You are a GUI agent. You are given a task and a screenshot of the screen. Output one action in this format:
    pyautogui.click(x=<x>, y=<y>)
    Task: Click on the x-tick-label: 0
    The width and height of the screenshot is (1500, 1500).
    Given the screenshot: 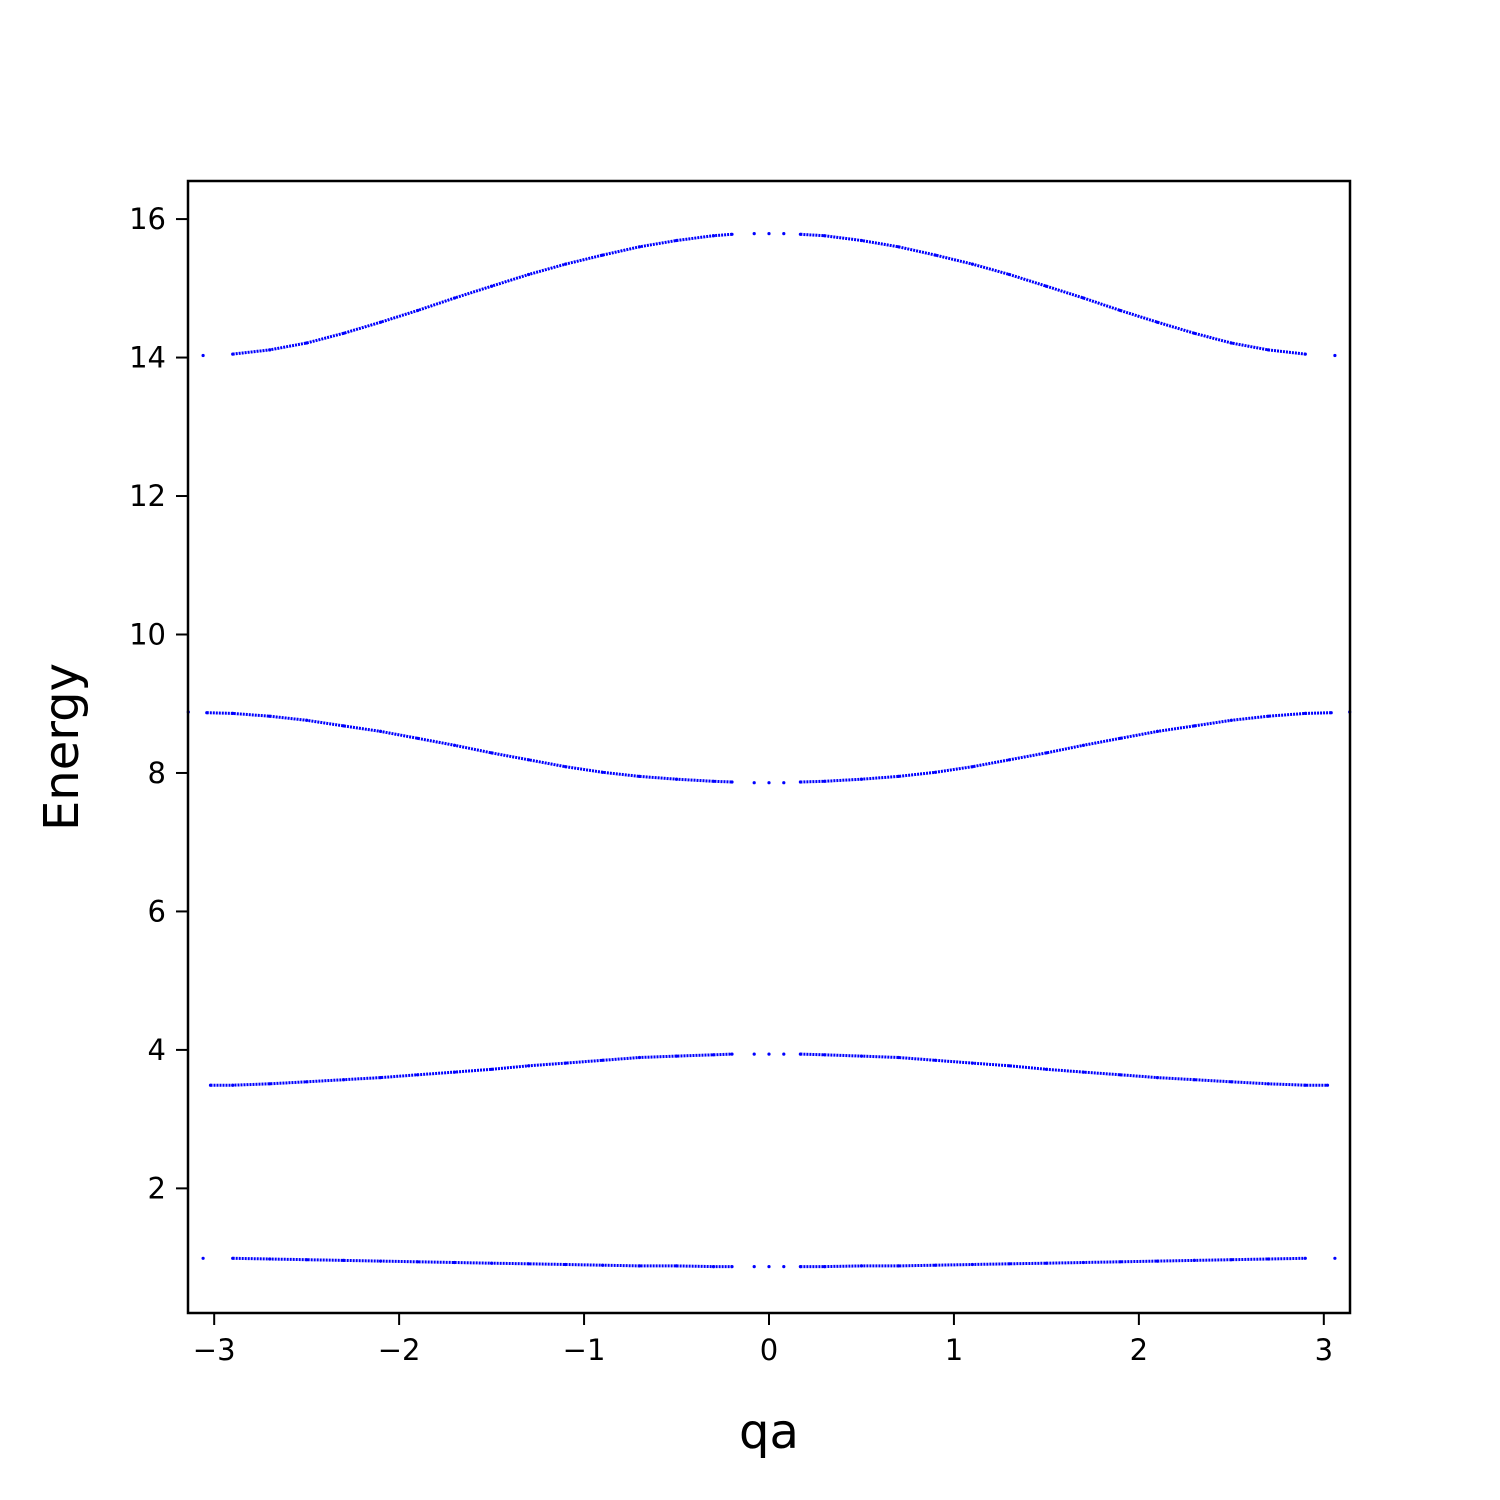 What is the action you would take?
    pyautogui.click(x=769, y=1350)
    